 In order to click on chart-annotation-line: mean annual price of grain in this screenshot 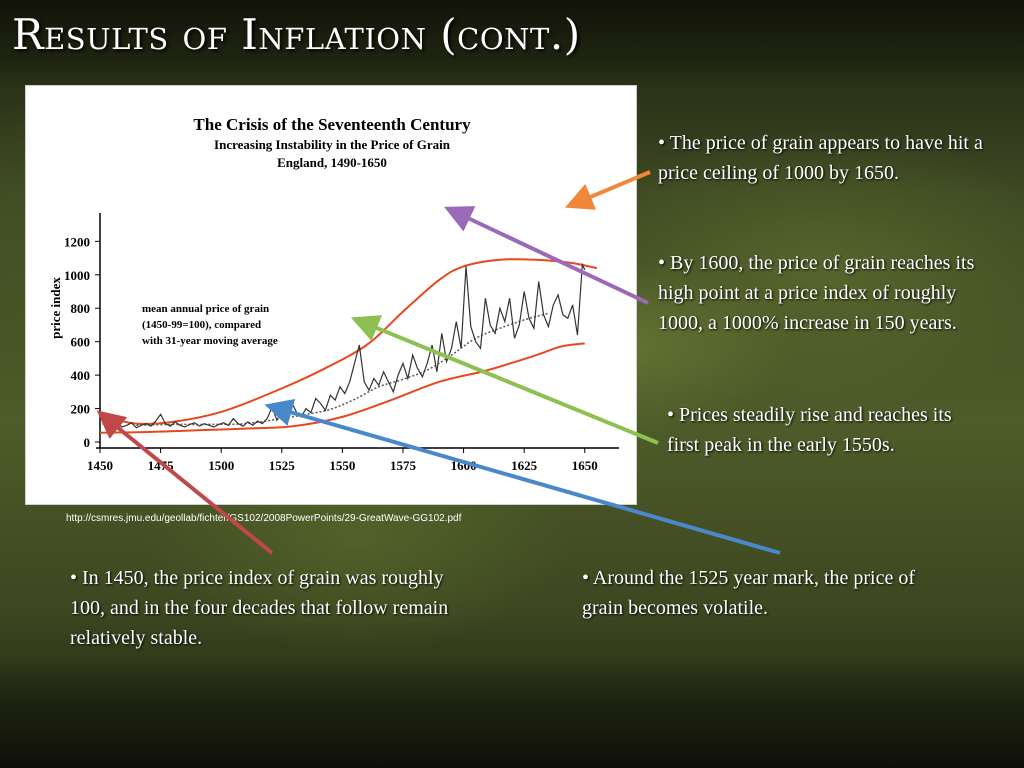, I will do `click(205, 309)`.